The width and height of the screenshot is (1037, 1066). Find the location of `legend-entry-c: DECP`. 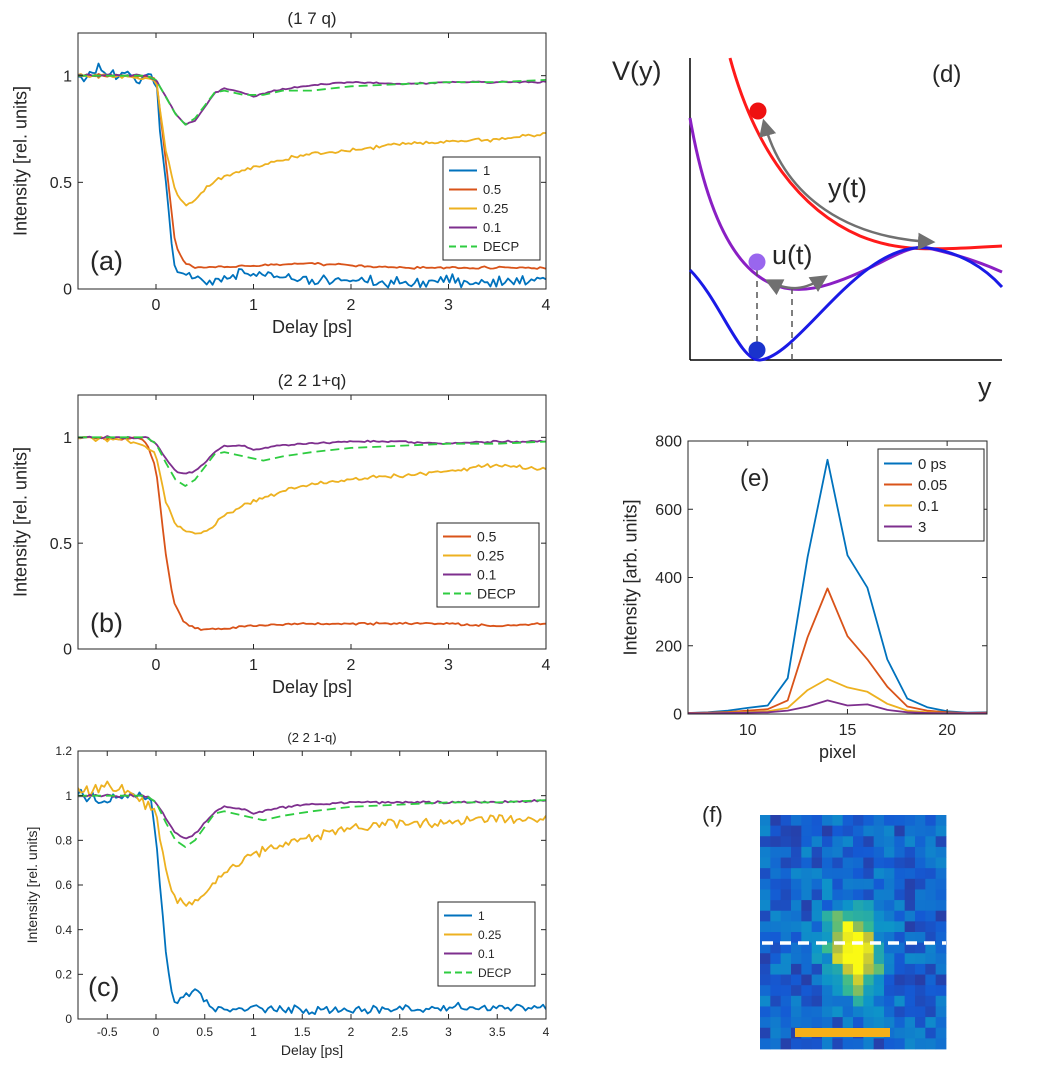

legend-entry-c: DECP is located at coordinates (494, 973).